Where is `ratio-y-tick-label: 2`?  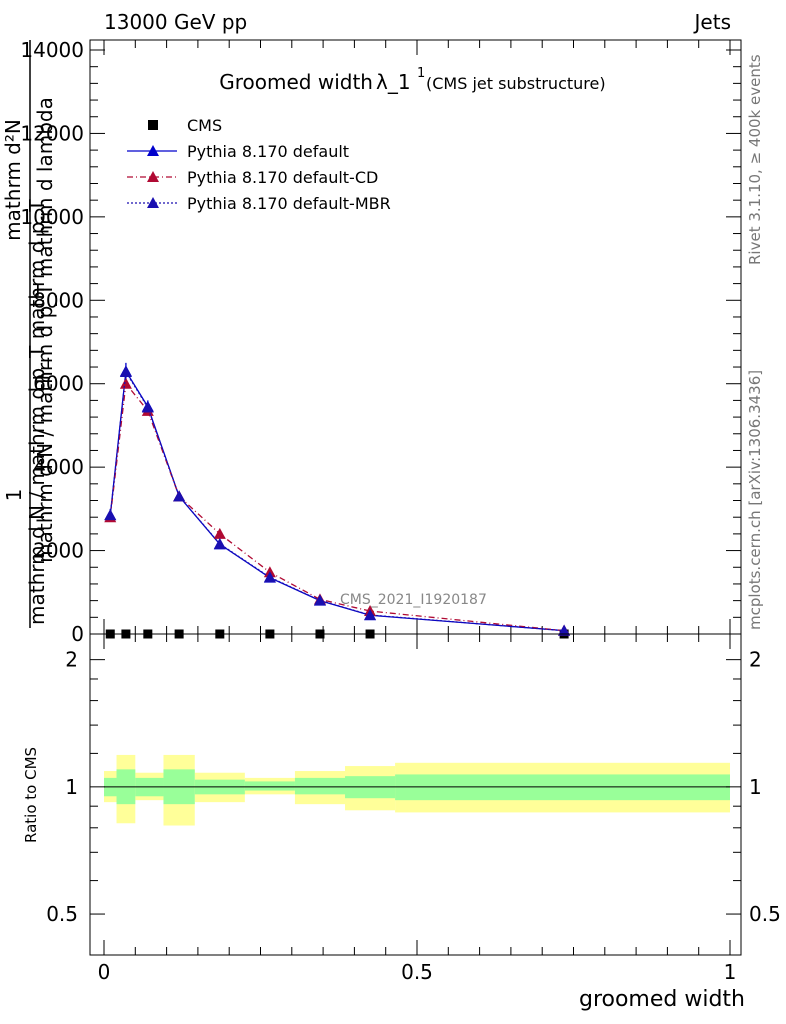
ratio-y-tick-label: 2 is located at coordinates (71, 660).